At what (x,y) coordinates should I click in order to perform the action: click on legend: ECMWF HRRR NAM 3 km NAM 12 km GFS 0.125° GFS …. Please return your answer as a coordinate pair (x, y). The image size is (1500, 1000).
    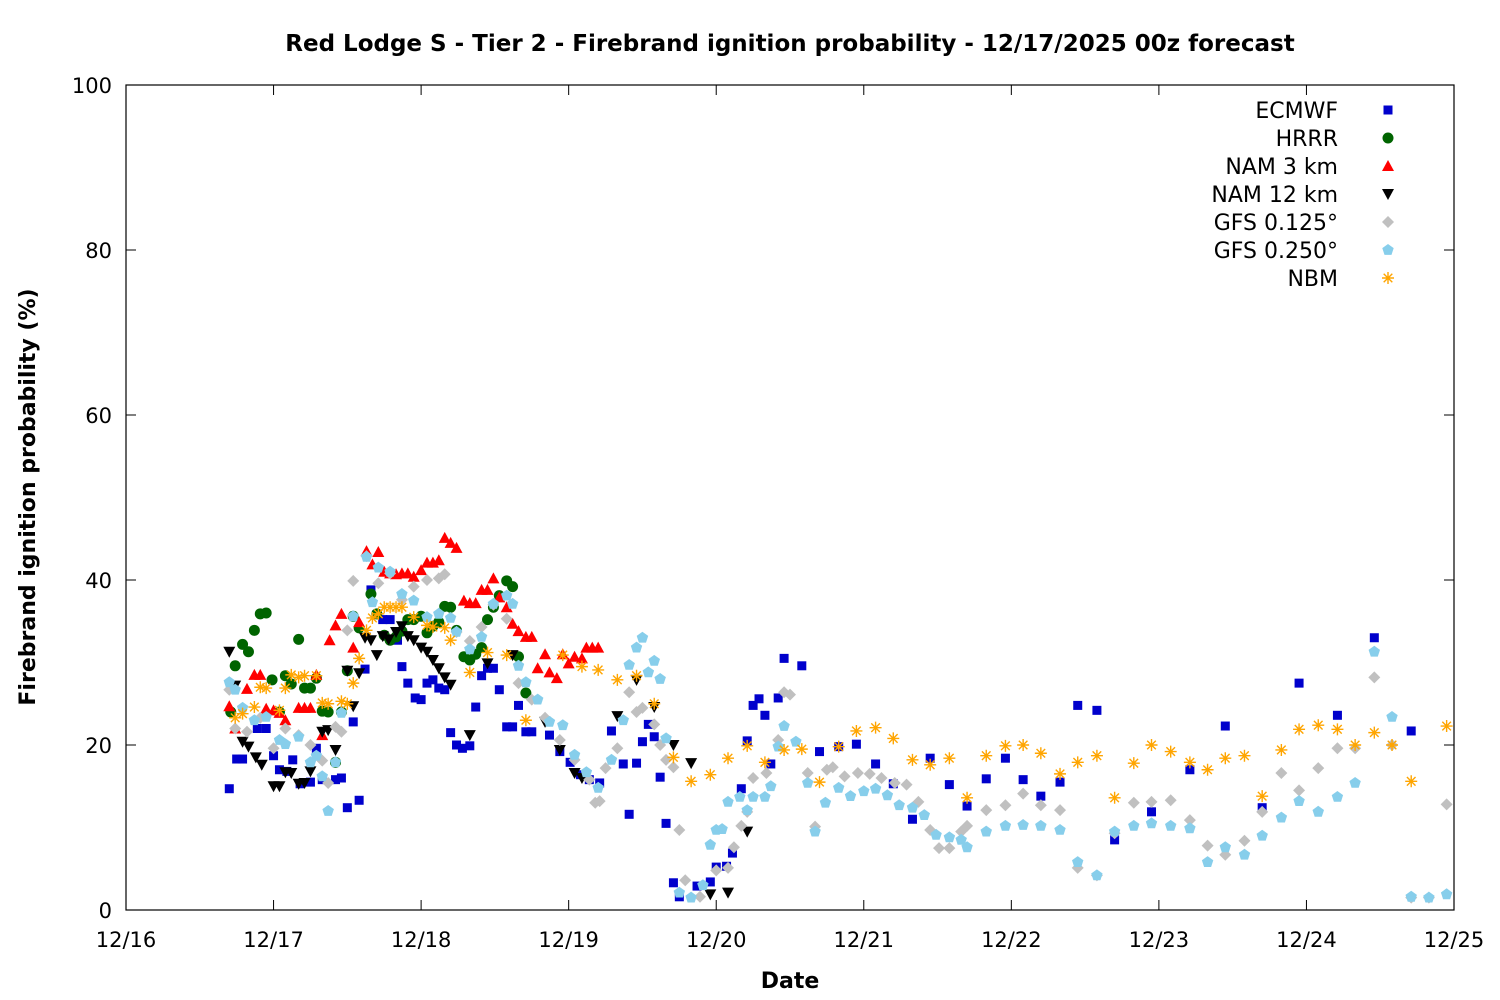
    Looking at the image, I should click on (1302, 195).